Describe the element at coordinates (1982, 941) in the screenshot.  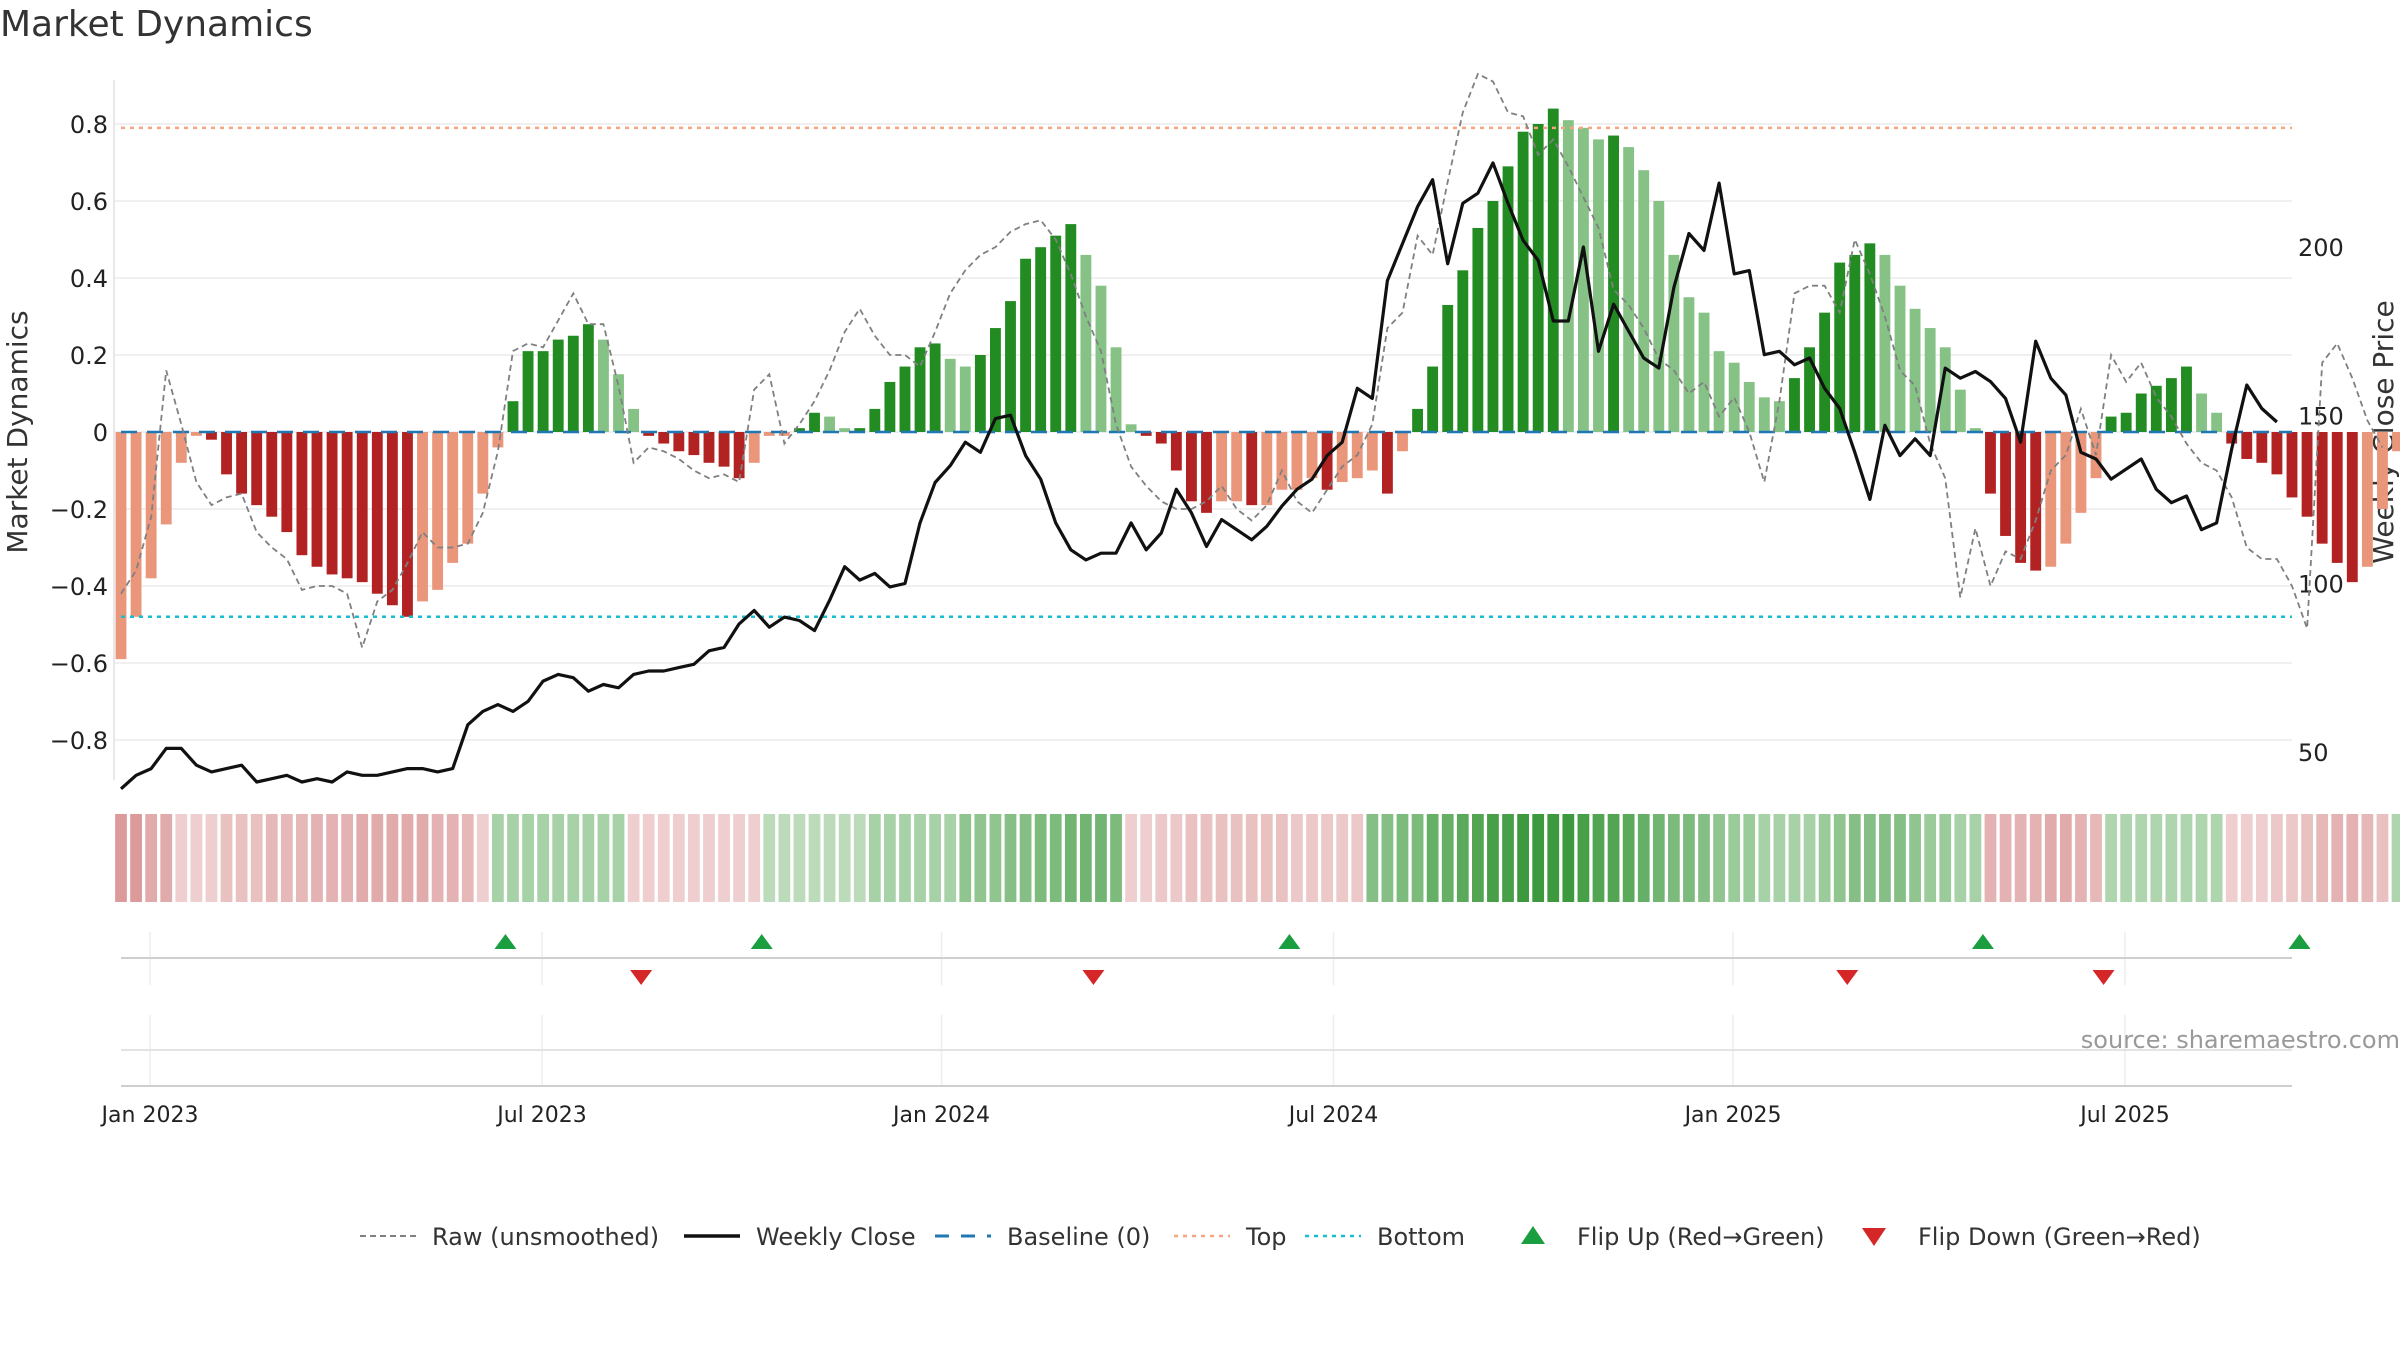
I see `flip-up-marker` at that location.